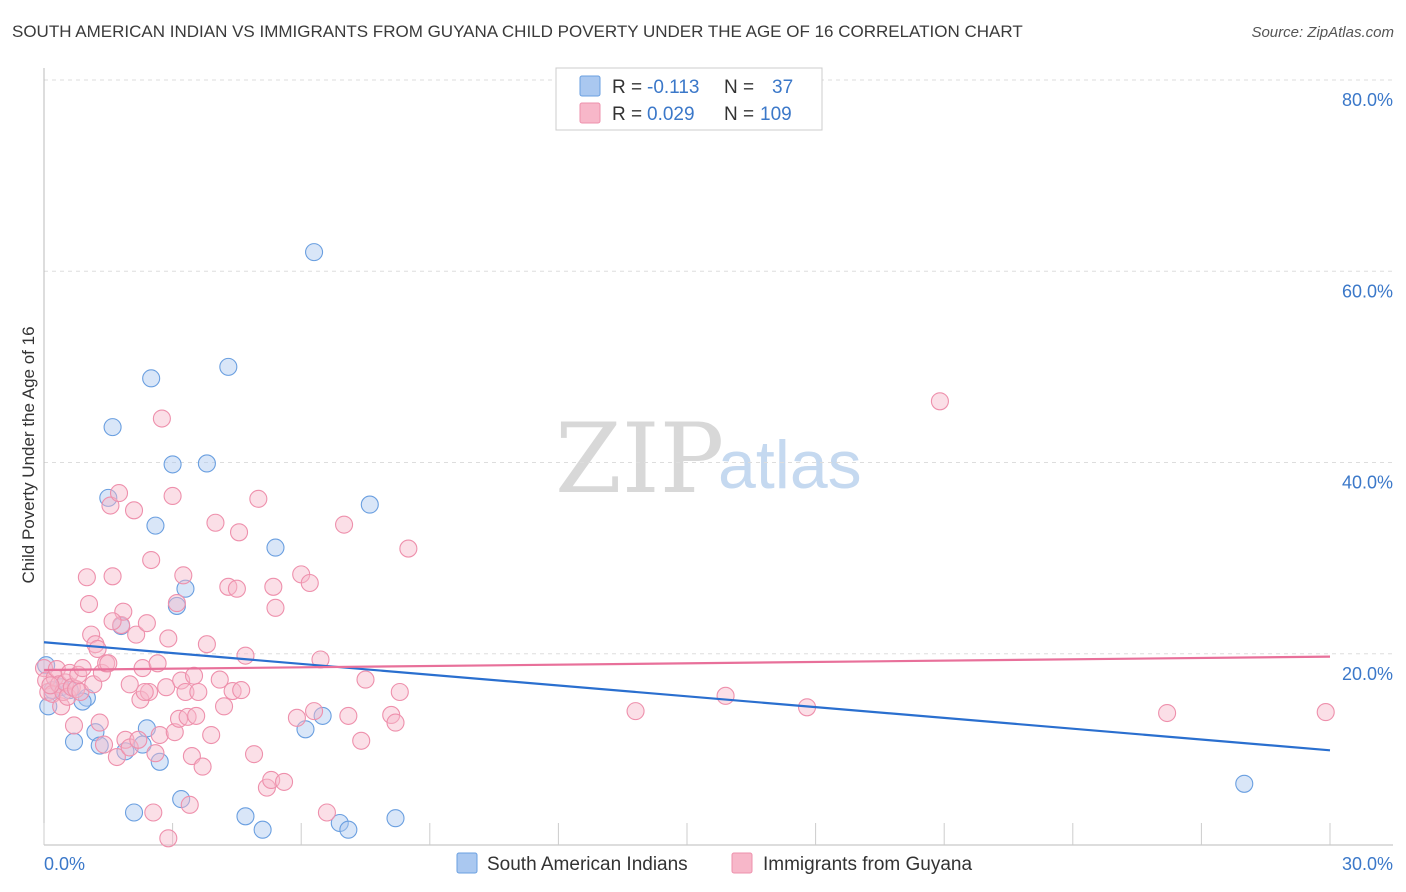  Describe the element at coordinates (867, 864) in the screenshot. I see `bottom-legend-label-pink: Immigrants from Guyana` at that location.